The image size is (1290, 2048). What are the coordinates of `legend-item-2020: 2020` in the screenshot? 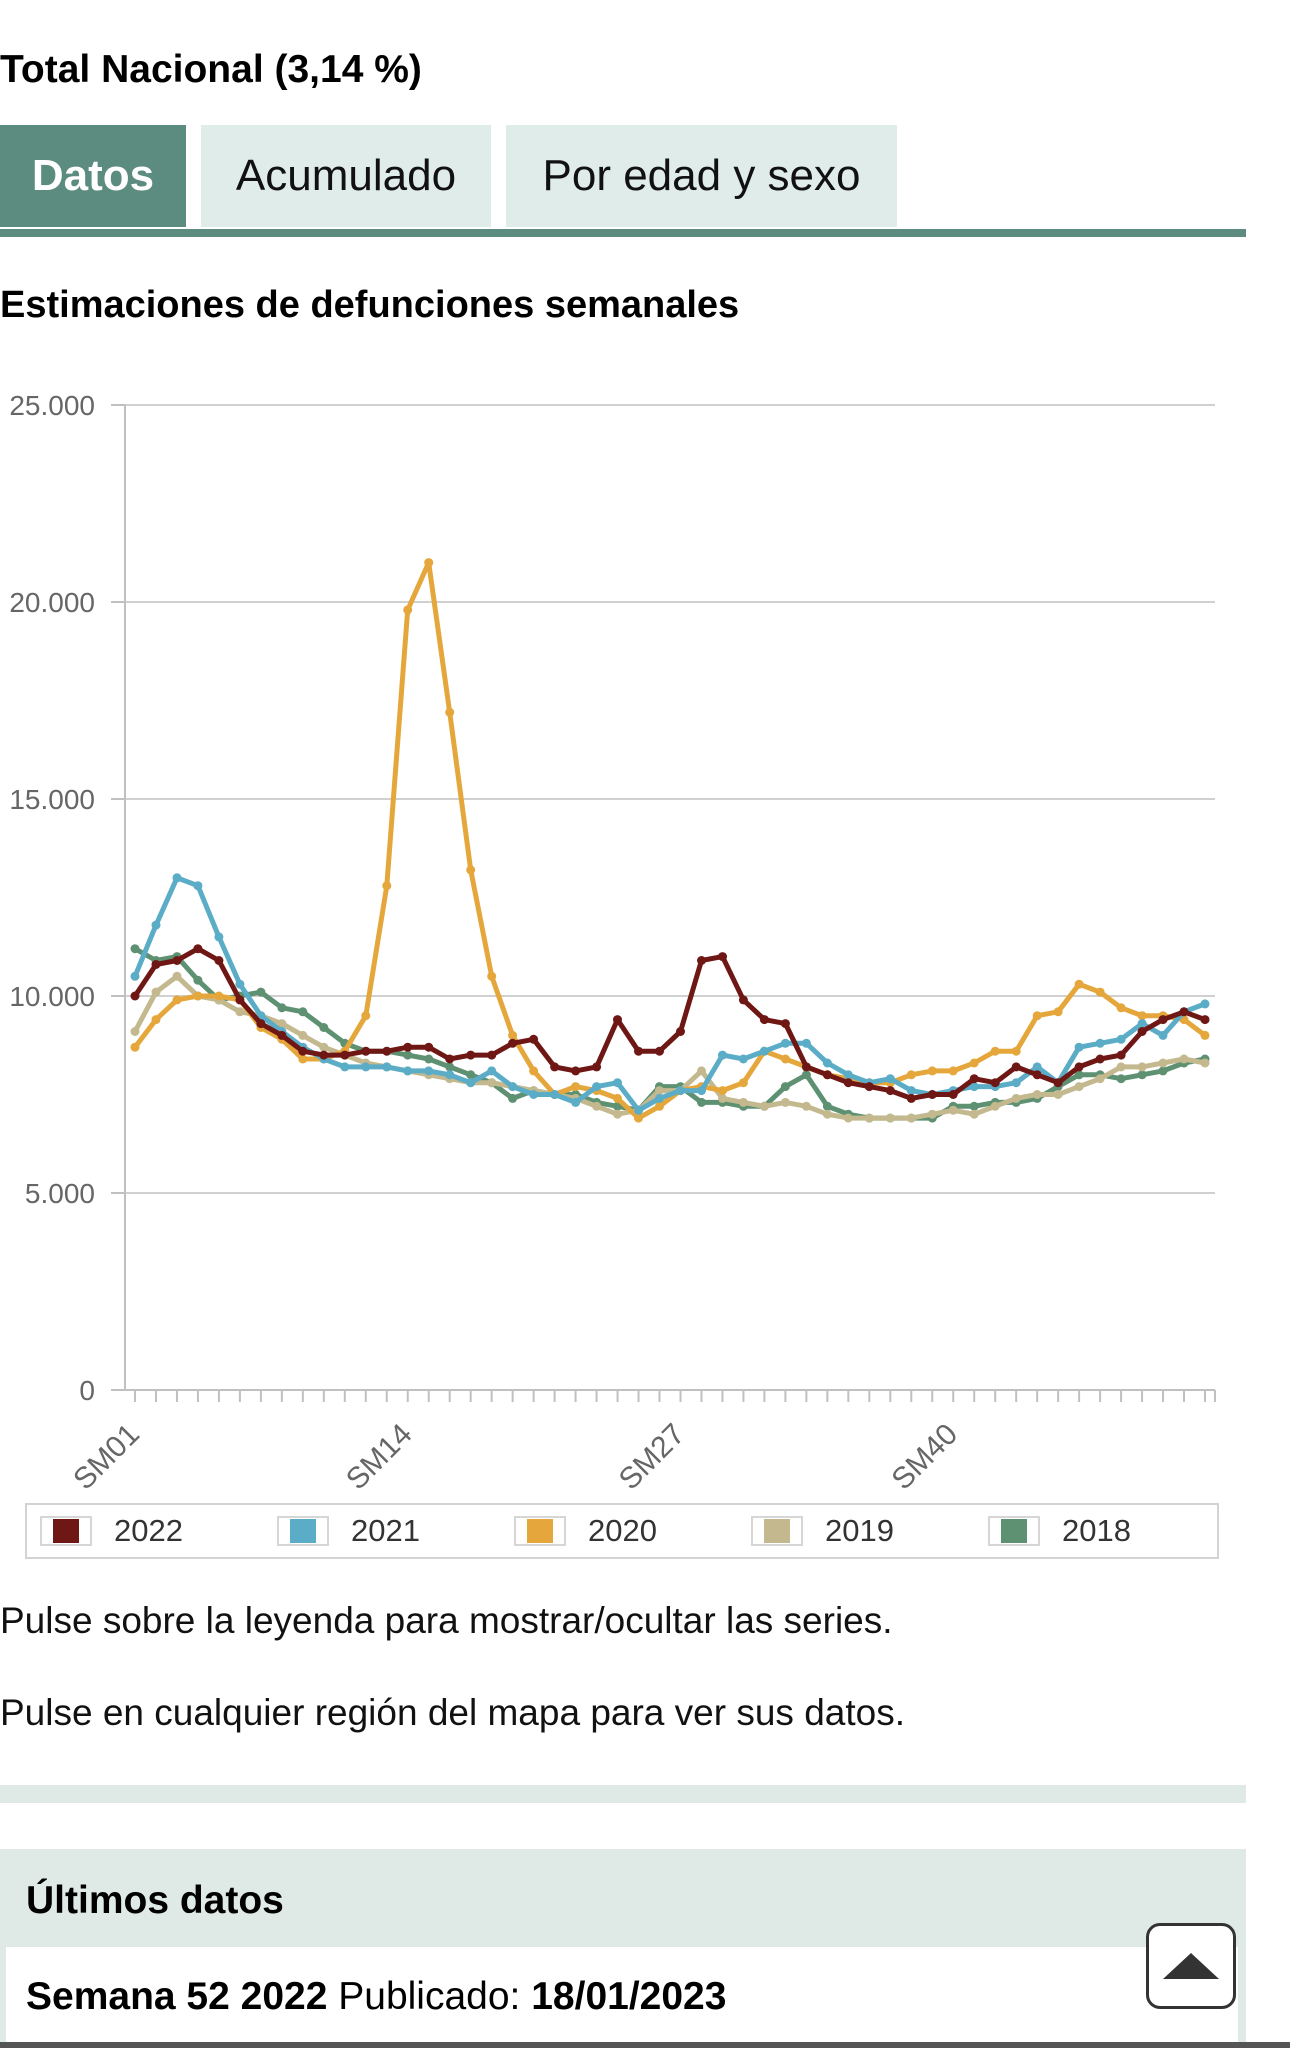 It's located at (585, 1531).